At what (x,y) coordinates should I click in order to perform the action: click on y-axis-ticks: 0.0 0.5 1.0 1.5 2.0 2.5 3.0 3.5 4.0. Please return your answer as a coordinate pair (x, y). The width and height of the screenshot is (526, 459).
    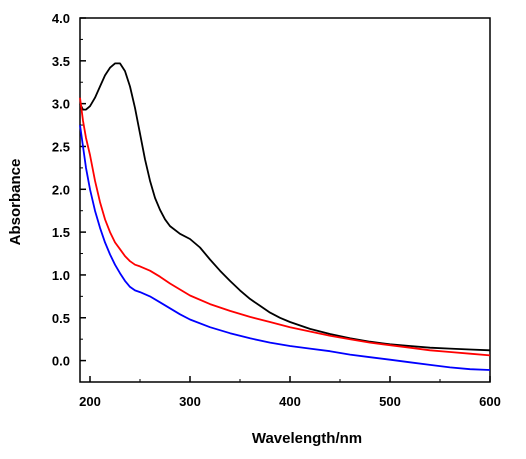
    Looking at the image, I should click on (69, 190).